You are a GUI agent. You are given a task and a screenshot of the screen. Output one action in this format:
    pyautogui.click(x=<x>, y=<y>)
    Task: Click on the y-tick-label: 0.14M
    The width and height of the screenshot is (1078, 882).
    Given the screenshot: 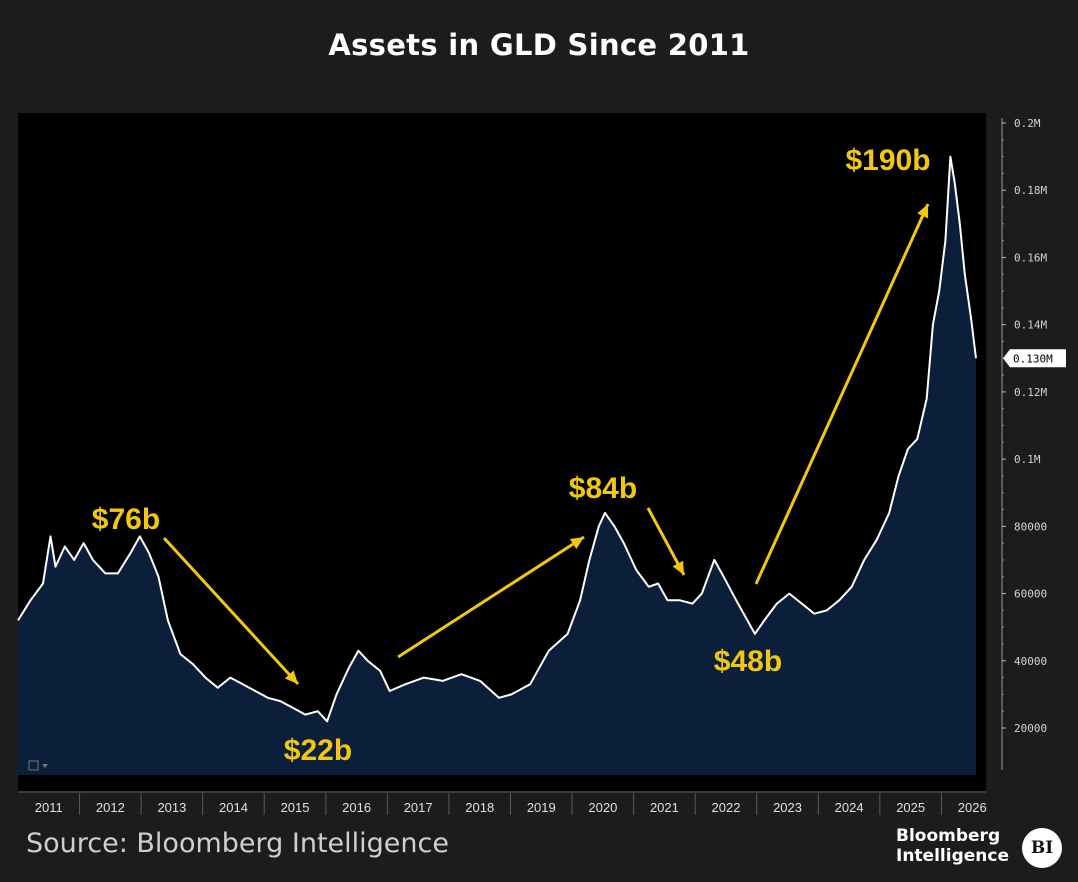 What is the action you would take?
    pyautogui.click(x=1030, y=325)
    